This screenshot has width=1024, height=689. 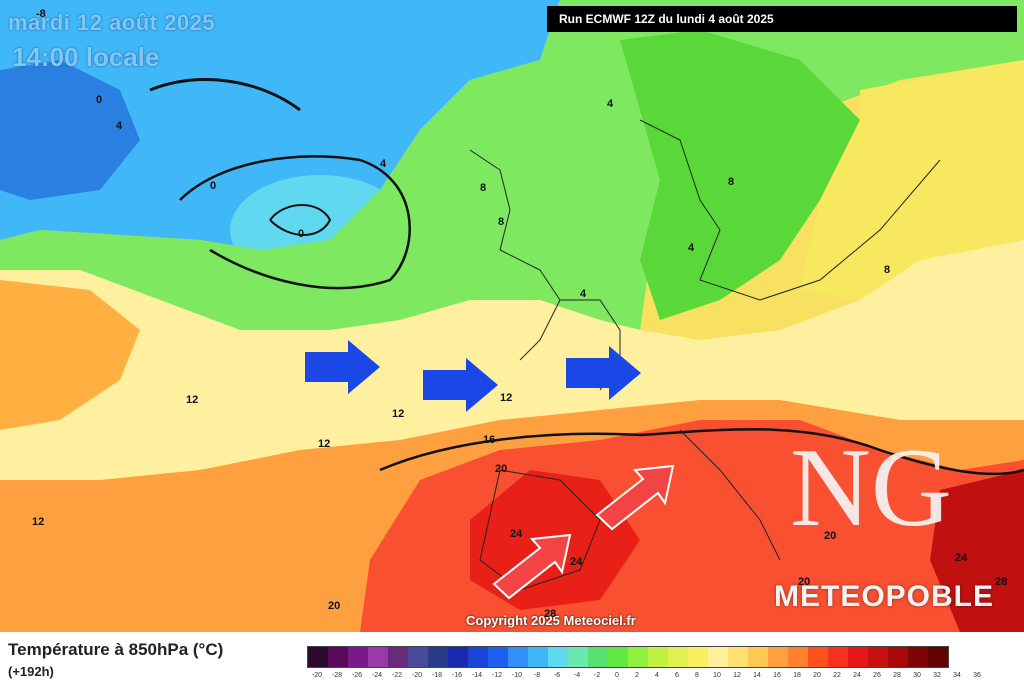 What do you see at coordinates (397, 675) in the screenshot?
I see `colorbar-tick: -22` at bounding box center [397, 675].